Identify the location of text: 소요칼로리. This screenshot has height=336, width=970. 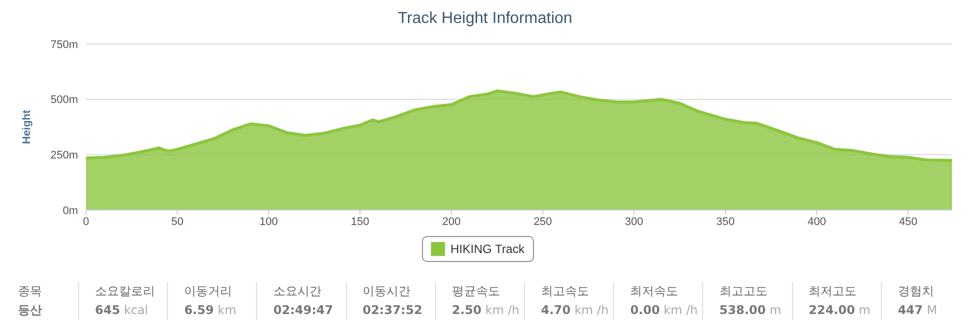
(125, 291).